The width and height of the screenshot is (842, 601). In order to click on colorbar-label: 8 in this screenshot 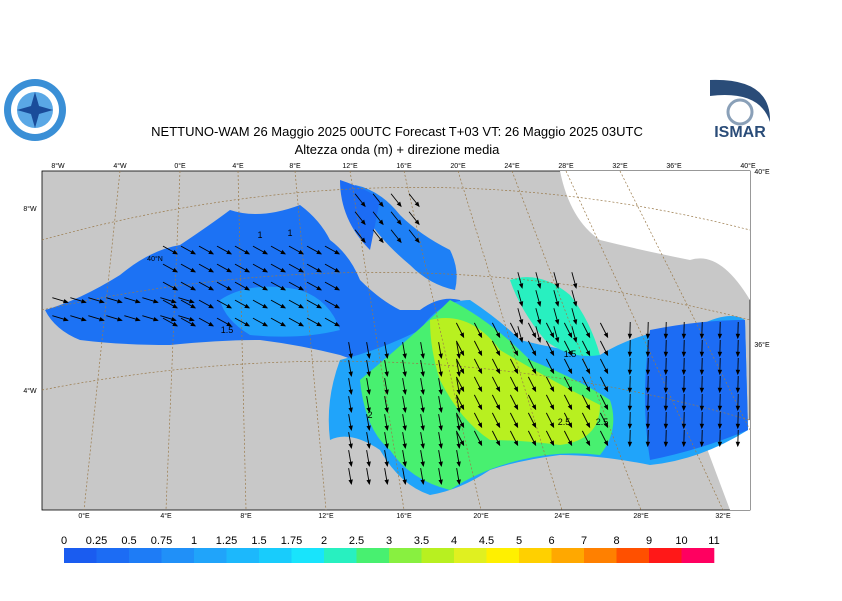, I will do `click(616, 541)`.